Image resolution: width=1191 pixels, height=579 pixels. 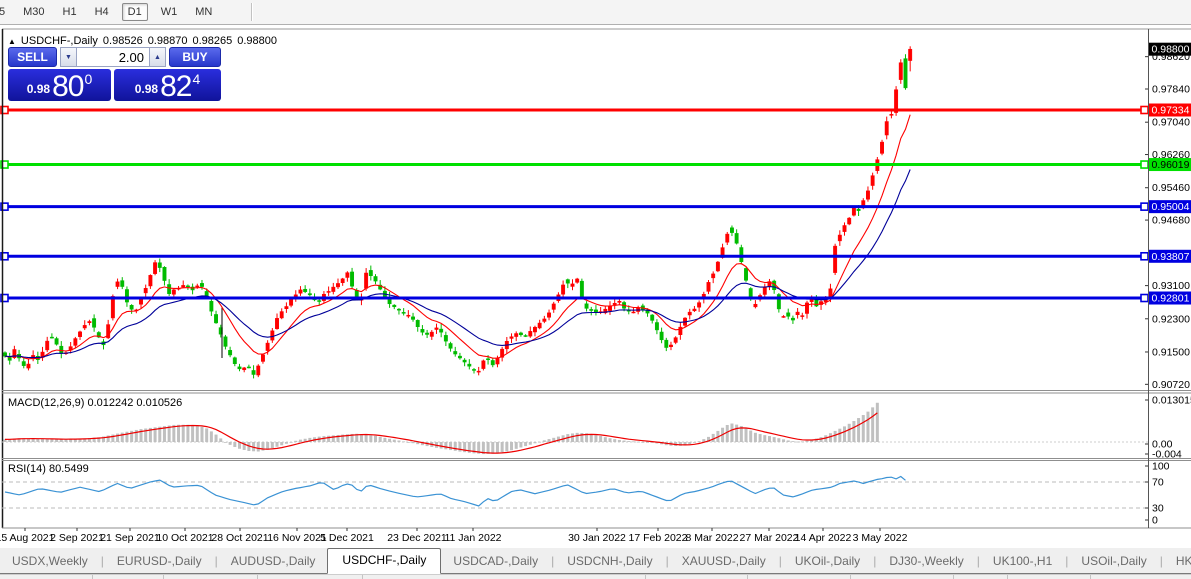 What do you see at coordinates (34, 12) in the screenshot?
I see `timeframe-m30: M30` at bounding box center [34, 12].